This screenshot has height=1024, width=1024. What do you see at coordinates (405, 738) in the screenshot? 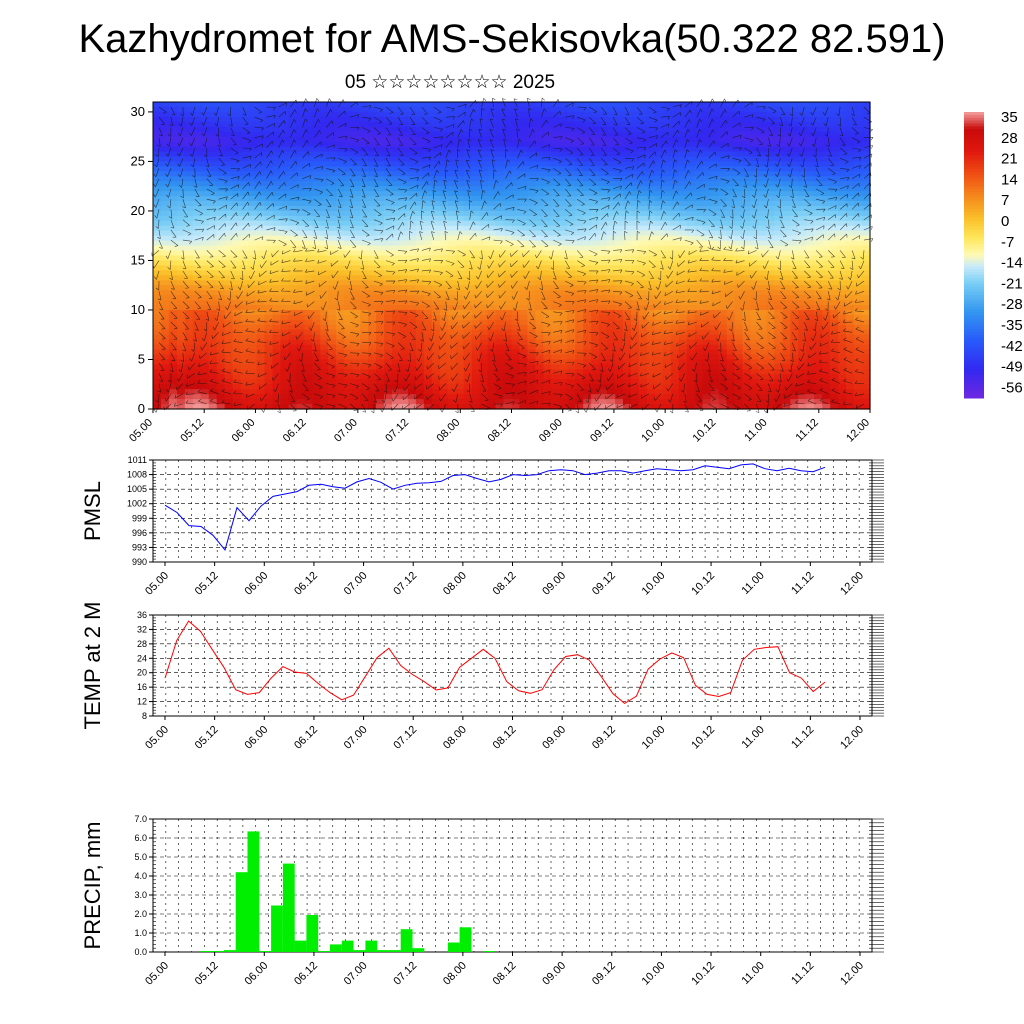
I see `temp-xtick-label: 07.12` at bounding box center [405, 738].